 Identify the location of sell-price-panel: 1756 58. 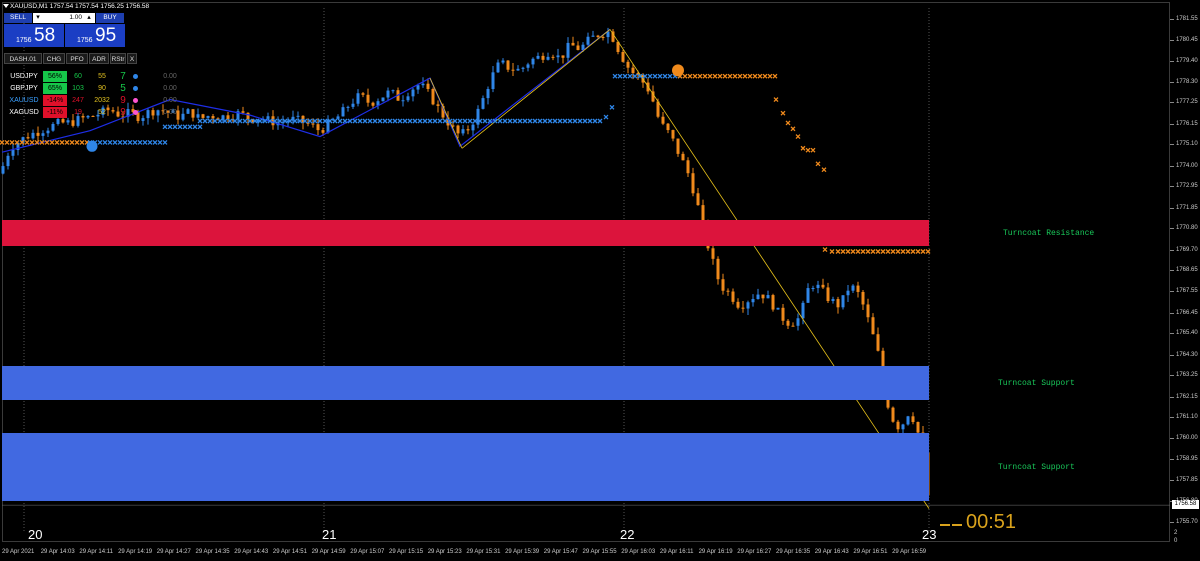
(34, 35).